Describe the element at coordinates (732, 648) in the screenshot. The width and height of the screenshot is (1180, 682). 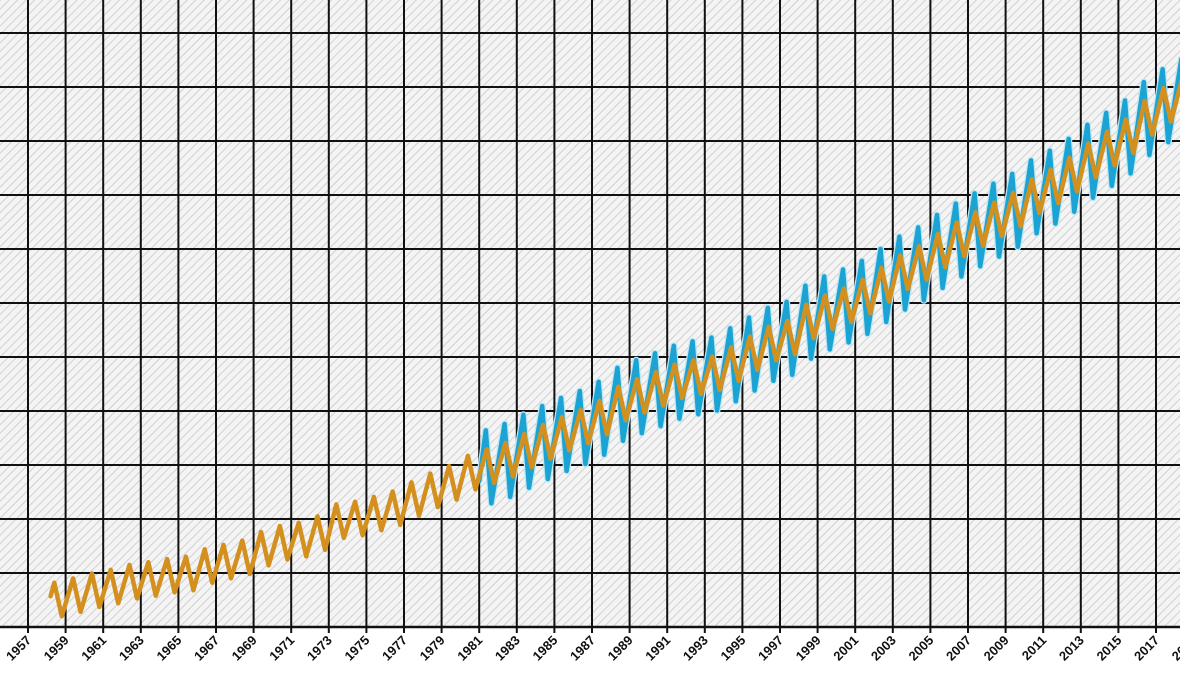
I see `x-tick-label: 1995` at that location.